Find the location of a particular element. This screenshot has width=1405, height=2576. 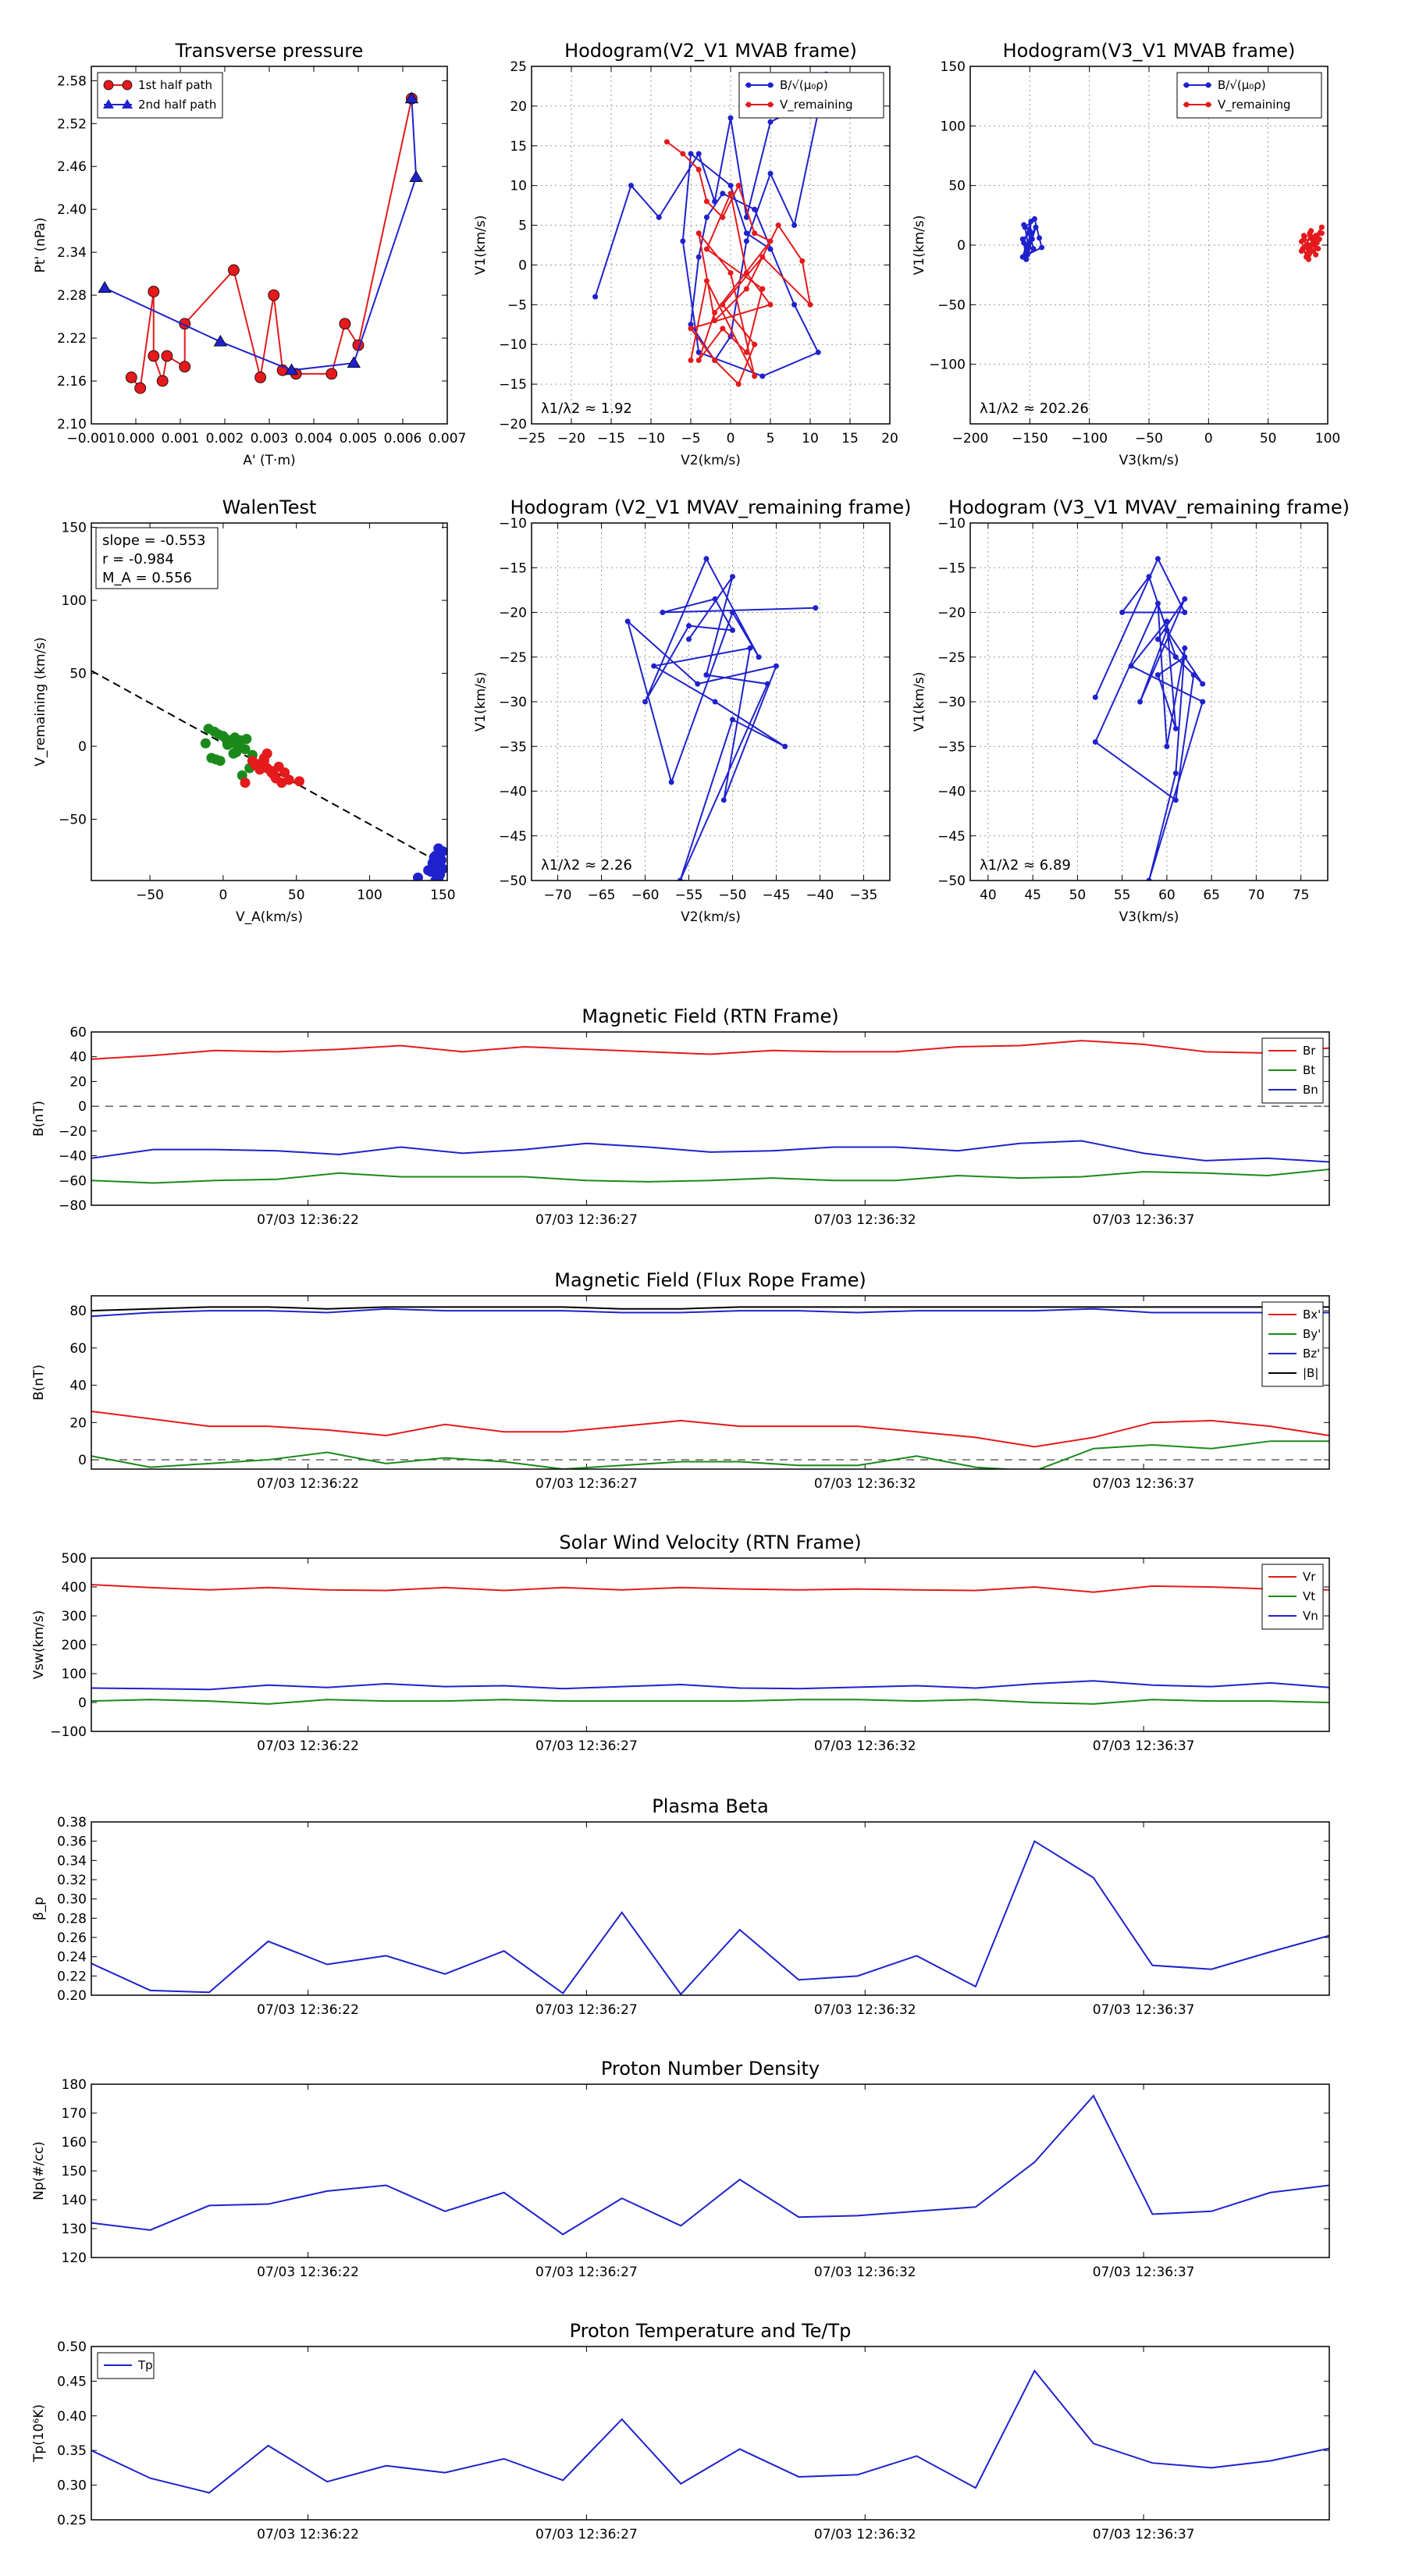

y-tick-label: 0 is located at coordinates (522, 265).